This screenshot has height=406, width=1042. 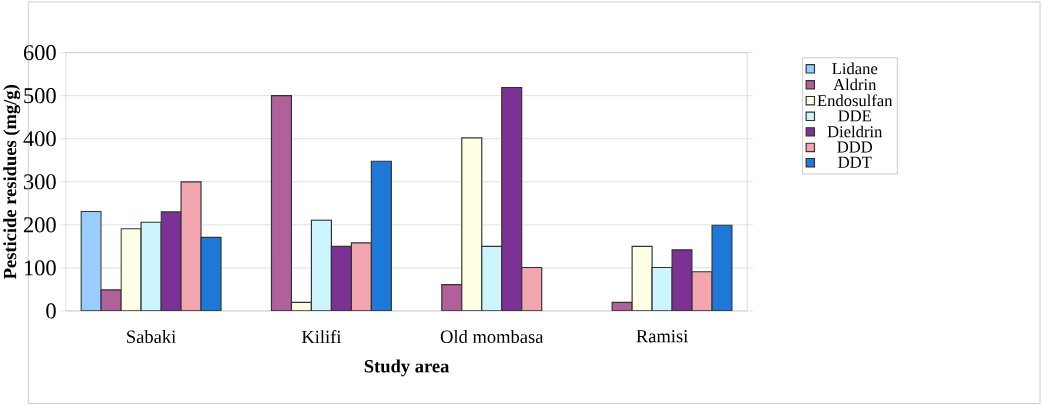 I want to click on x-tick-label: Ramisi, so click(x=662, y=336).